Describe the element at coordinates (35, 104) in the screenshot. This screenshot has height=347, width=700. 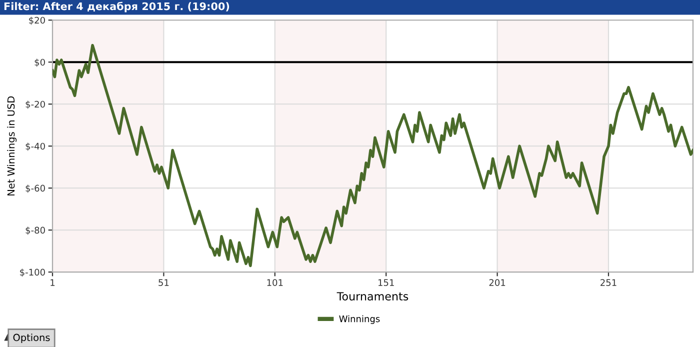
I see `y-tick-label: $-20` at that location.